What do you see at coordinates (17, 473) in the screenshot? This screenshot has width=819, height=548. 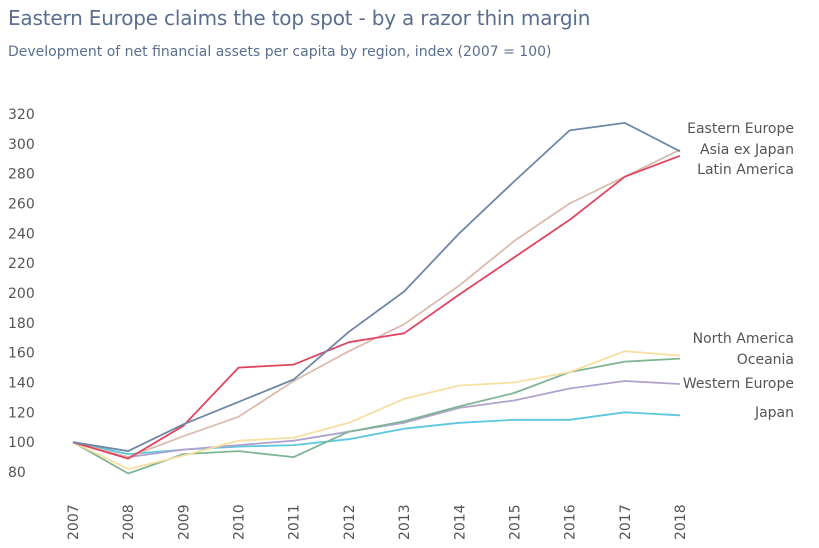 I see `y-tick-label: 80` at bounding box center [17, 473].